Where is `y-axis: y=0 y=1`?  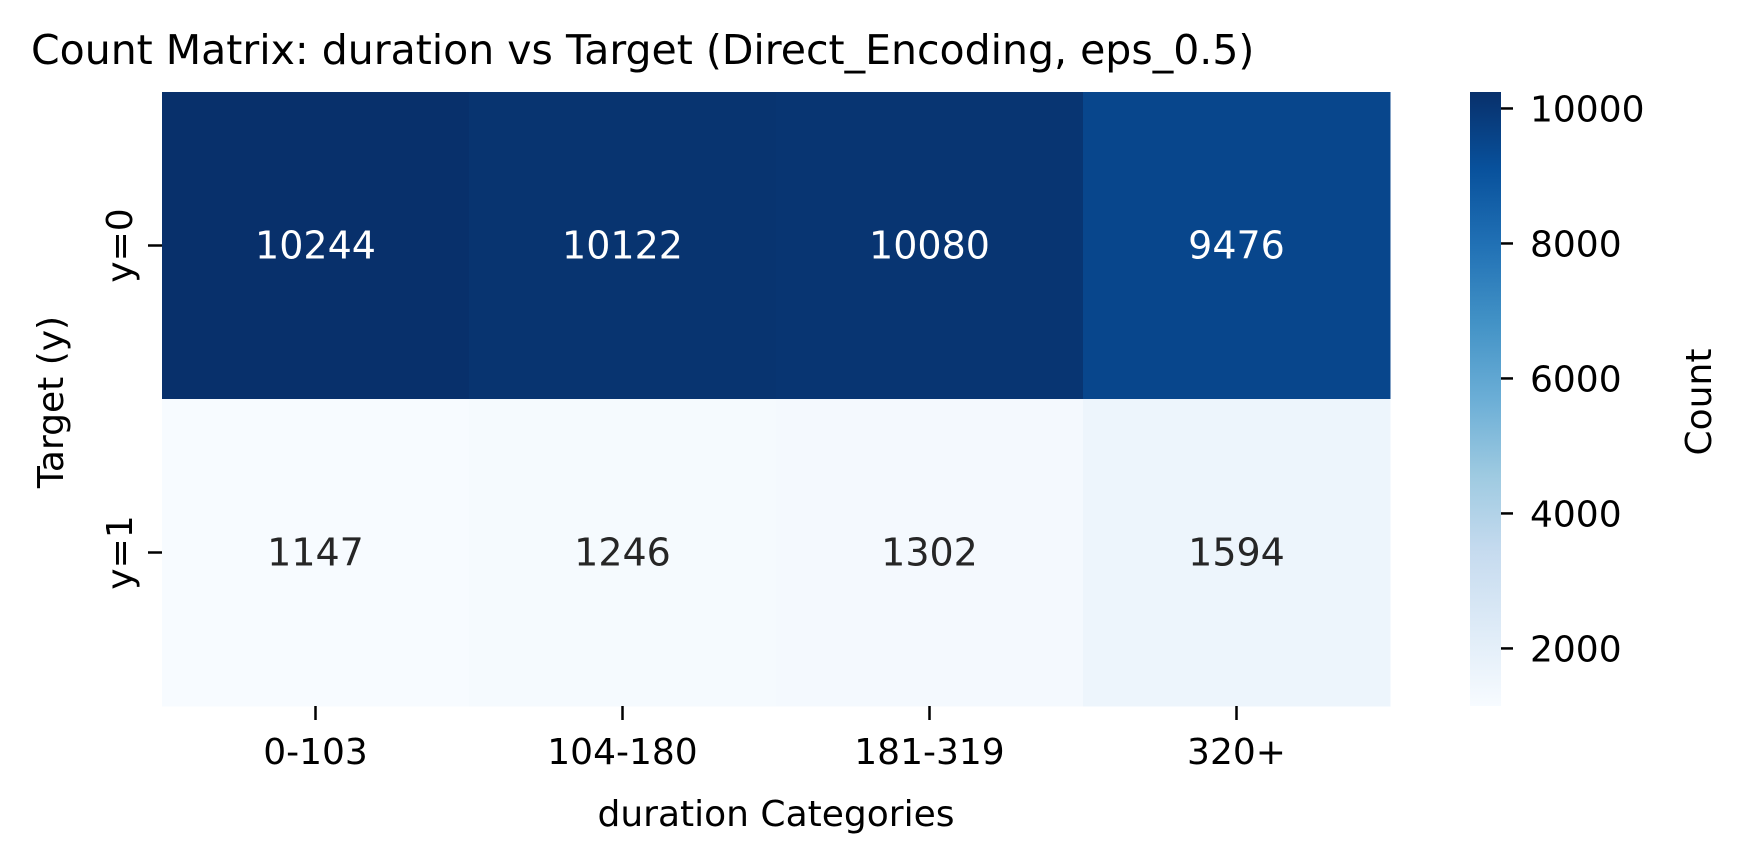 y-axis: y=0 y=1 is located at coordinates (131, 399).